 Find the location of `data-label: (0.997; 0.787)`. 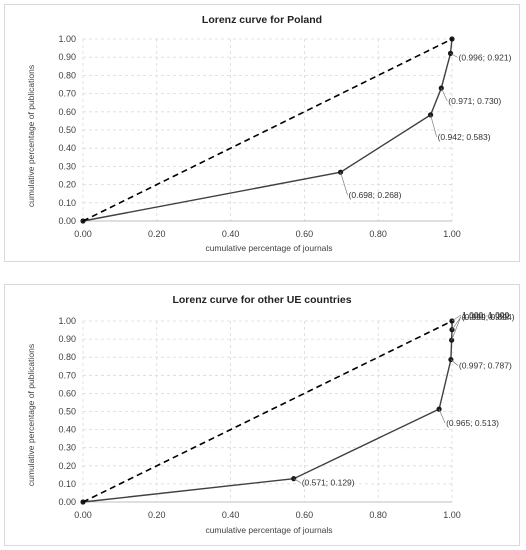

data-label: (0.997; 0.787) is located at coordinates (485, 366).